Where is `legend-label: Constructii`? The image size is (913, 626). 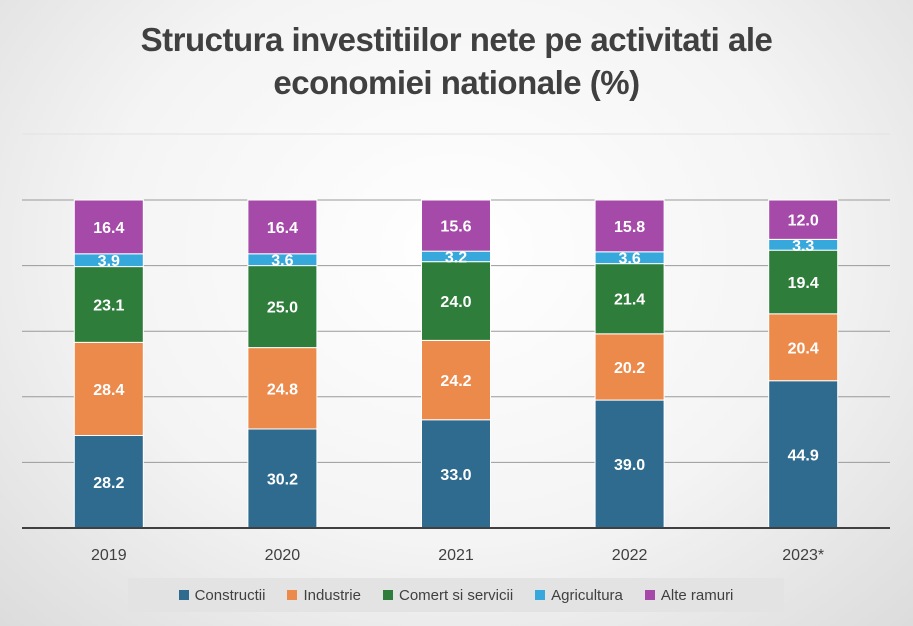
legend-label: Constructii is located at coordinates (230, 595).